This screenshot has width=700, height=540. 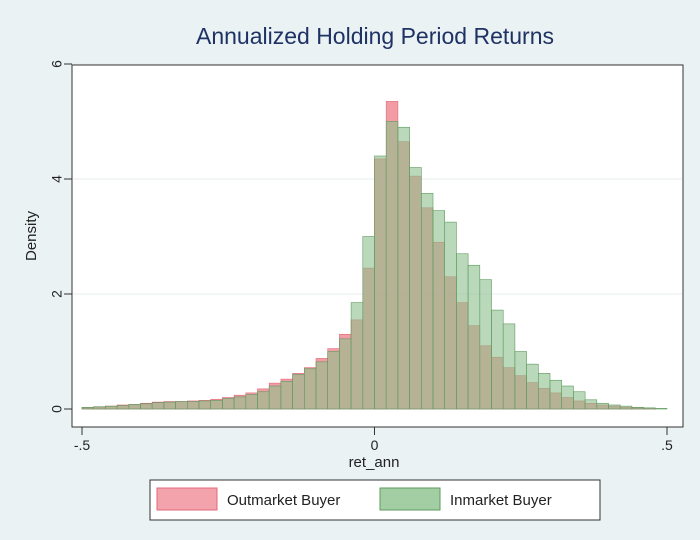 I want to click on y-tick-label: 6, so click(x=57, y=64).